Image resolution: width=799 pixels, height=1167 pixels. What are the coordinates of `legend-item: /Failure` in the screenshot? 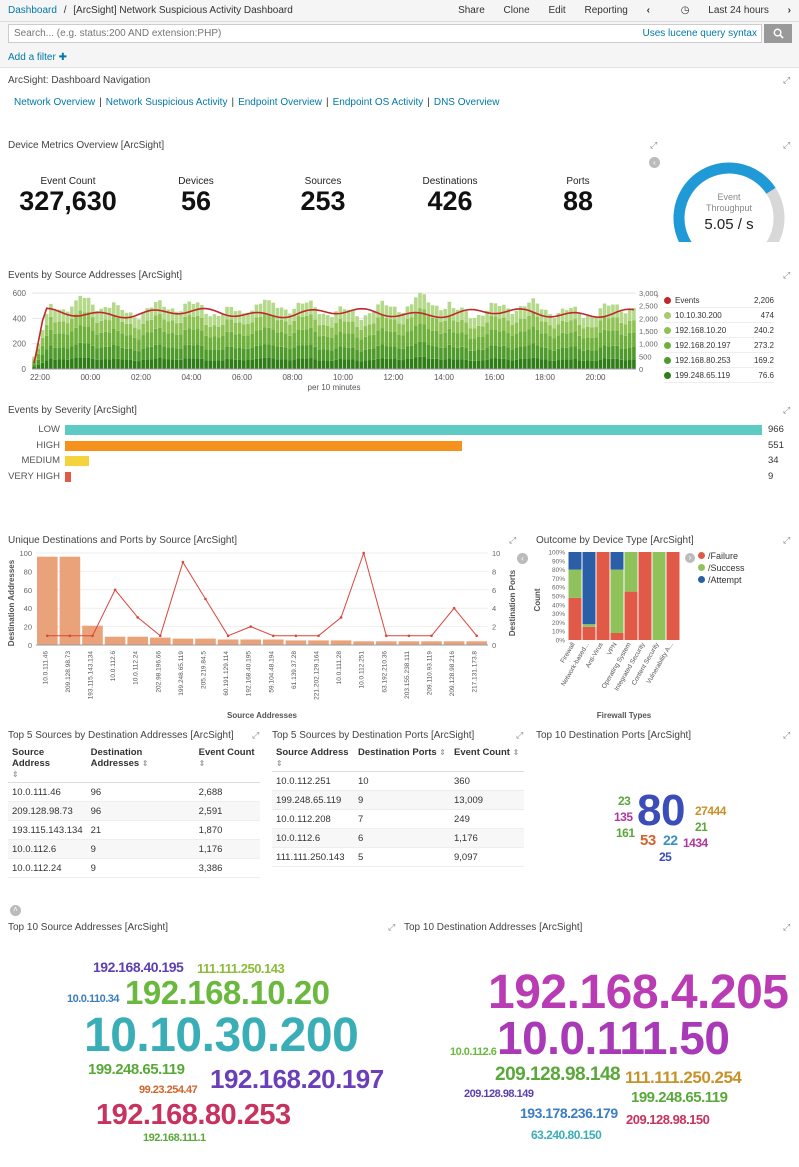 It's located at (721, 557).